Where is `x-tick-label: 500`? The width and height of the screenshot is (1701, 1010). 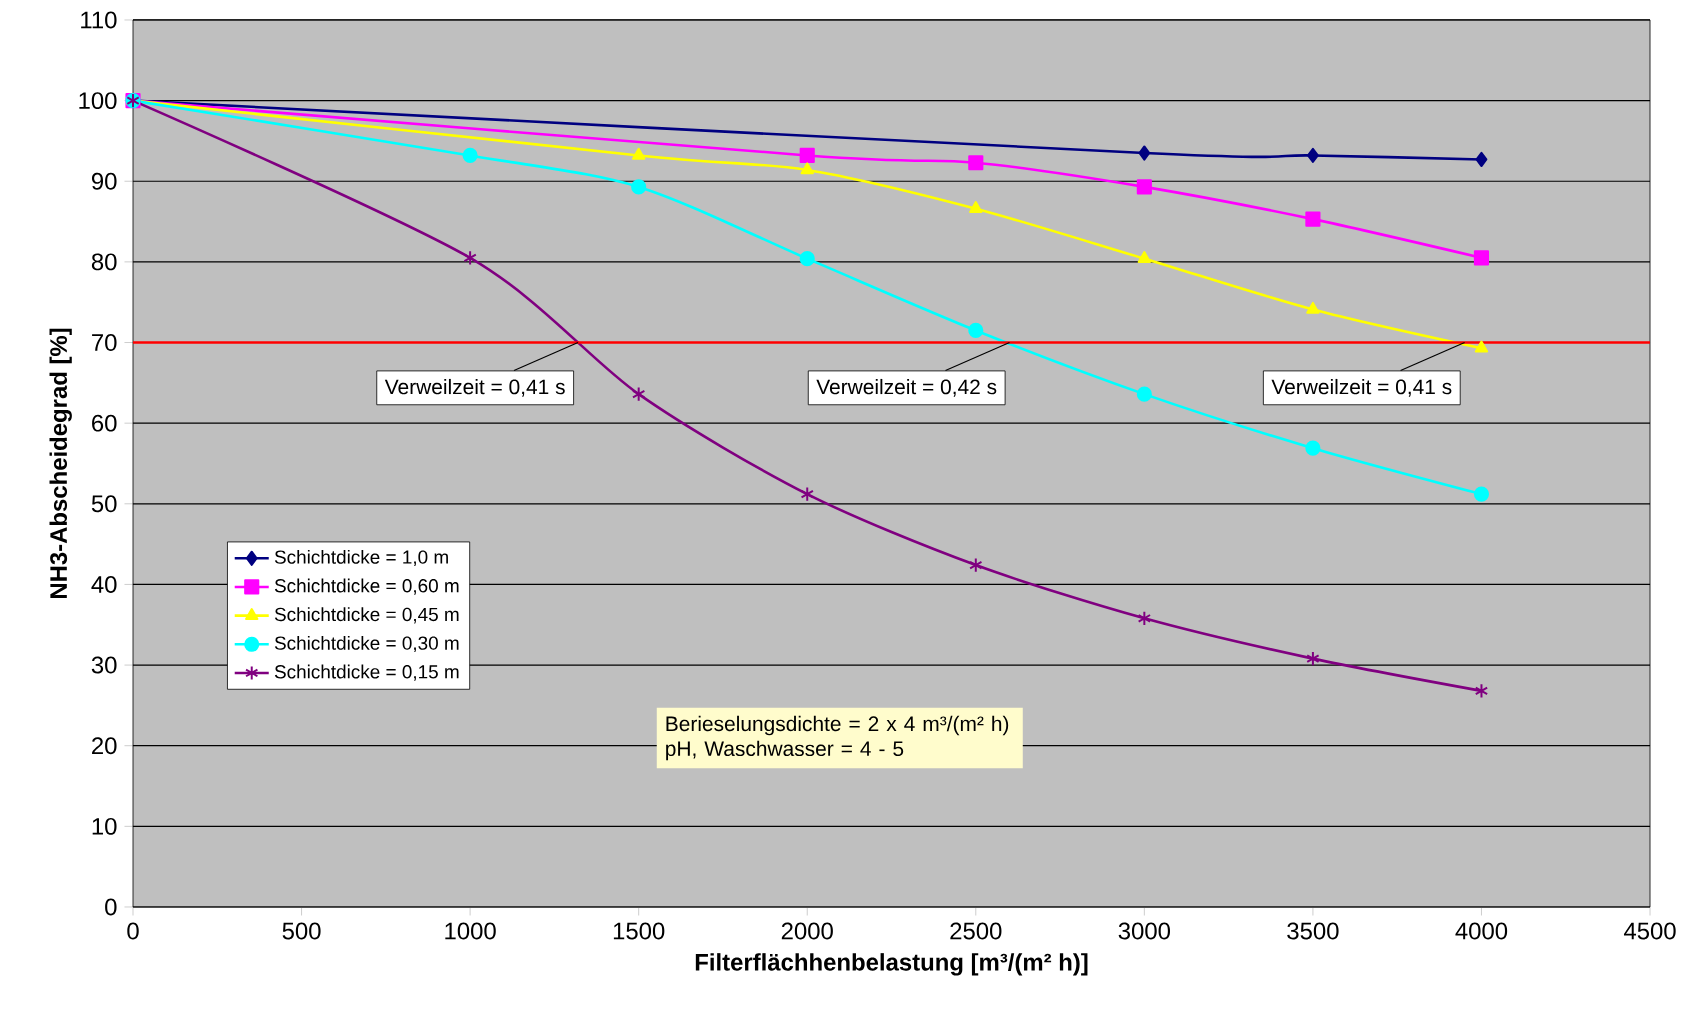
x-tick-label: 500 is located at coordinates (301, 931).